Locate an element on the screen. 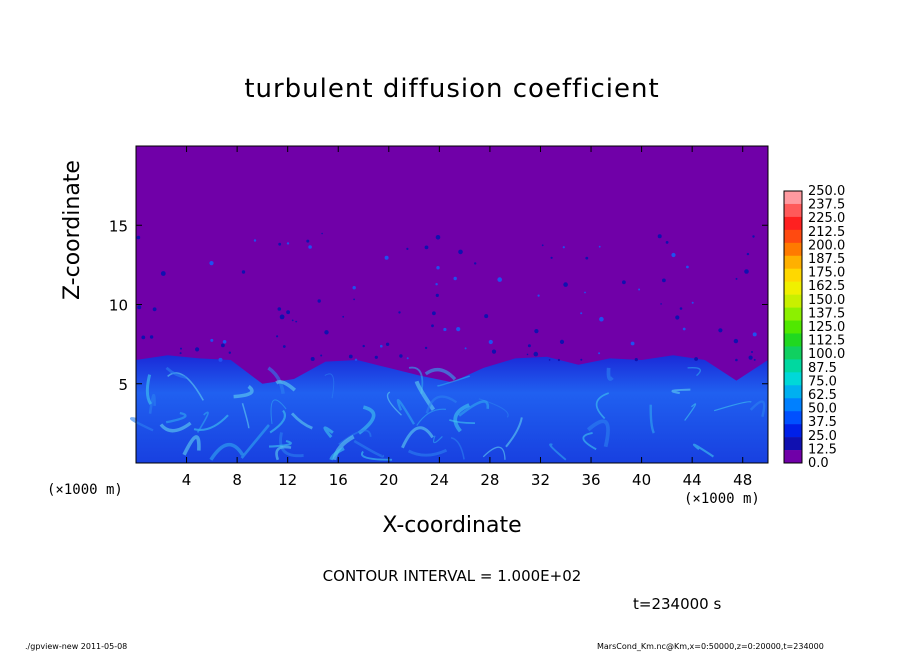 This screenshot has height=654, width=904. colorbar-label: 200.0 is located at coordinates (826, 245).